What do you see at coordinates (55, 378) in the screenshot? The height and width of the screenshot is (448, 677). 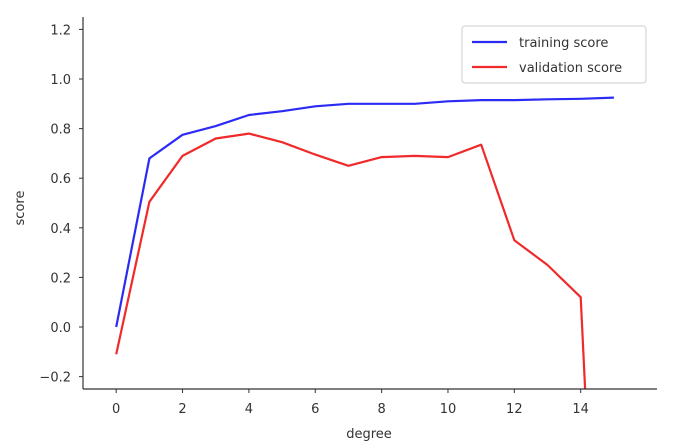 I see `y-tick-label: −0.2` at bounding box center [55, 378].